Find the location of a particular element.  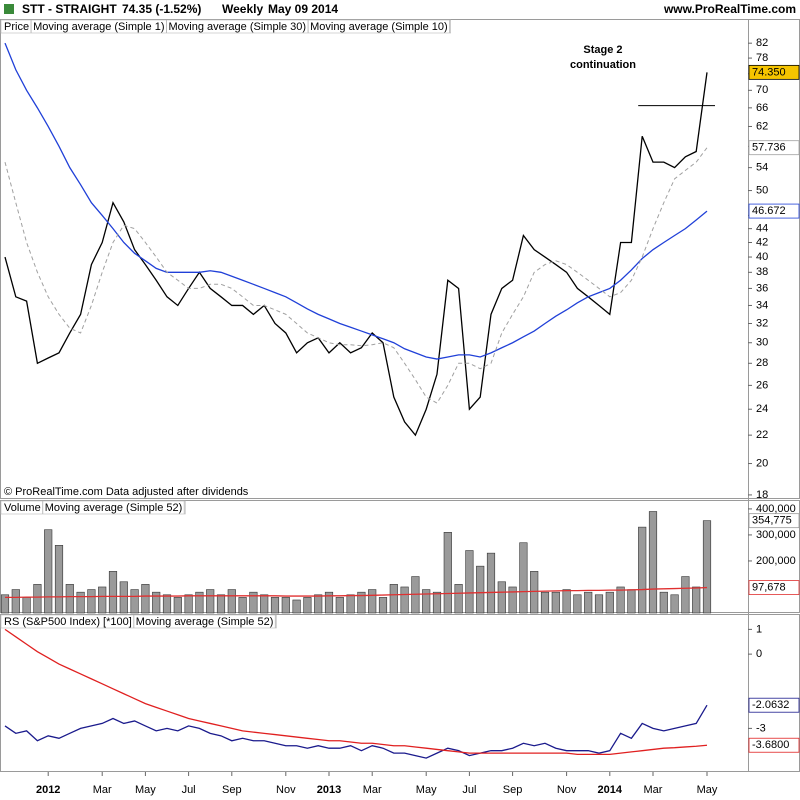

annotation: Stage 2 is located at coordinates (602, 50).